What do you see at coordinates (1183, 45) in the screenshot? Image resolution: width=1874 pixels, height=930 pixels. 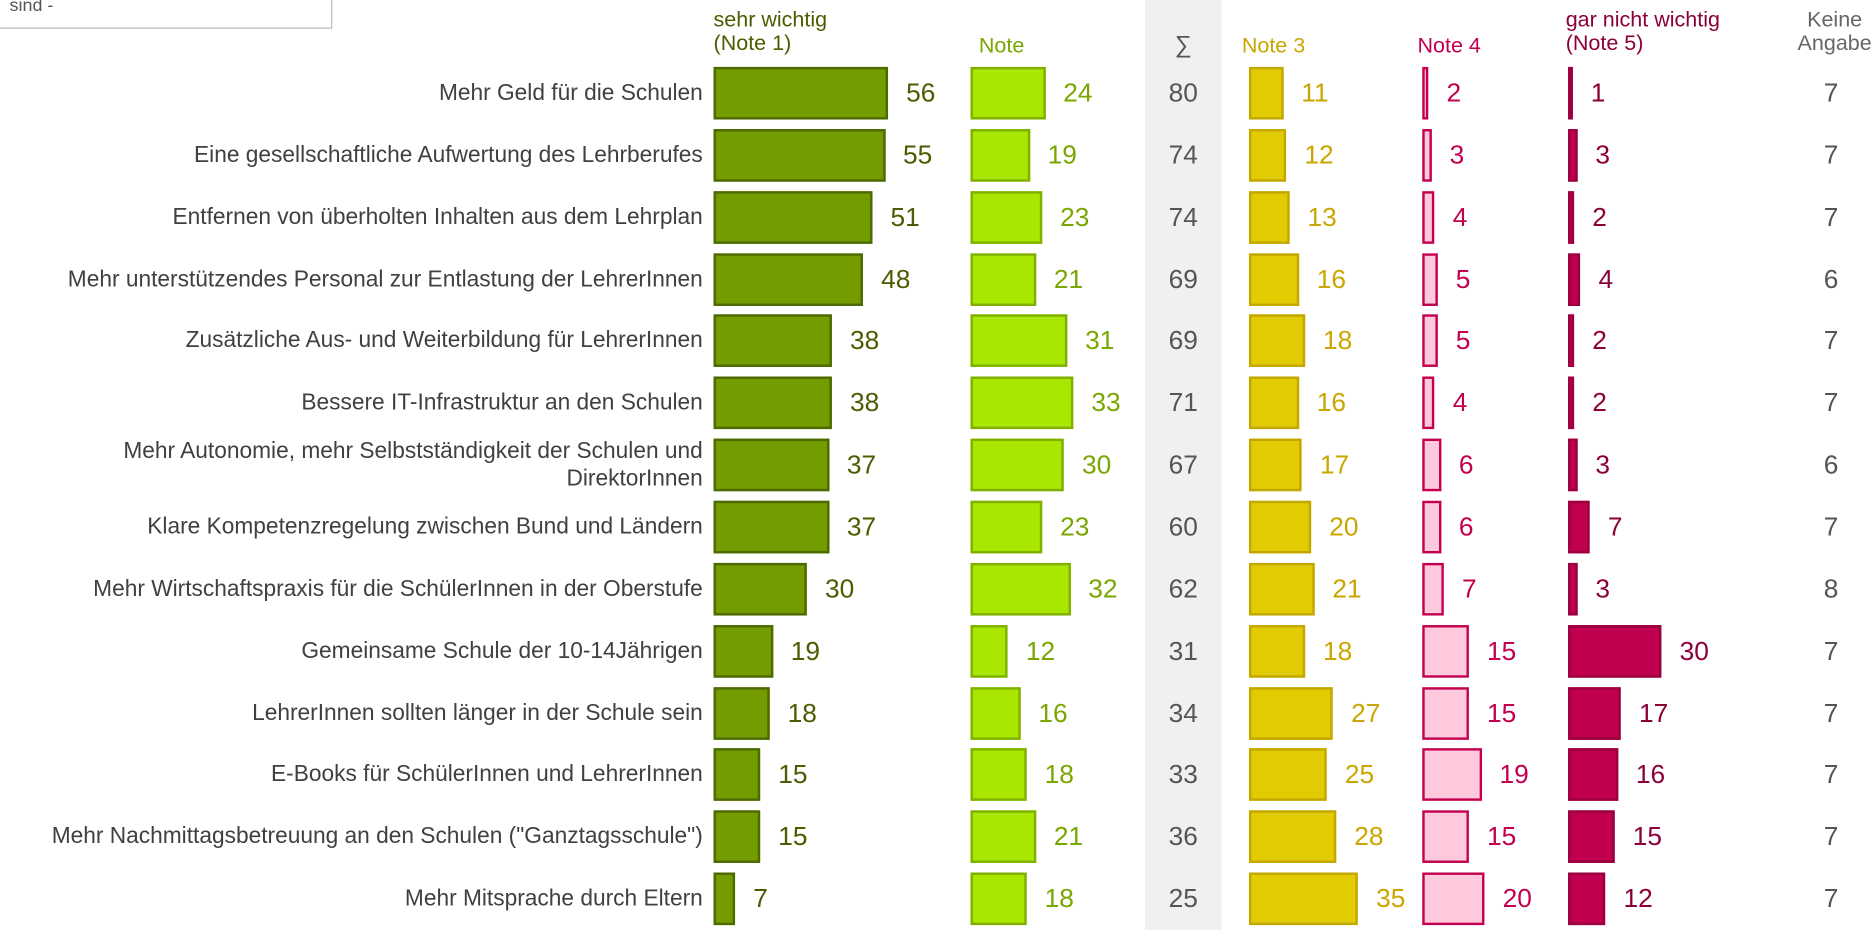 I see `sum-header: ∑` at bounding box center [1183, 45].